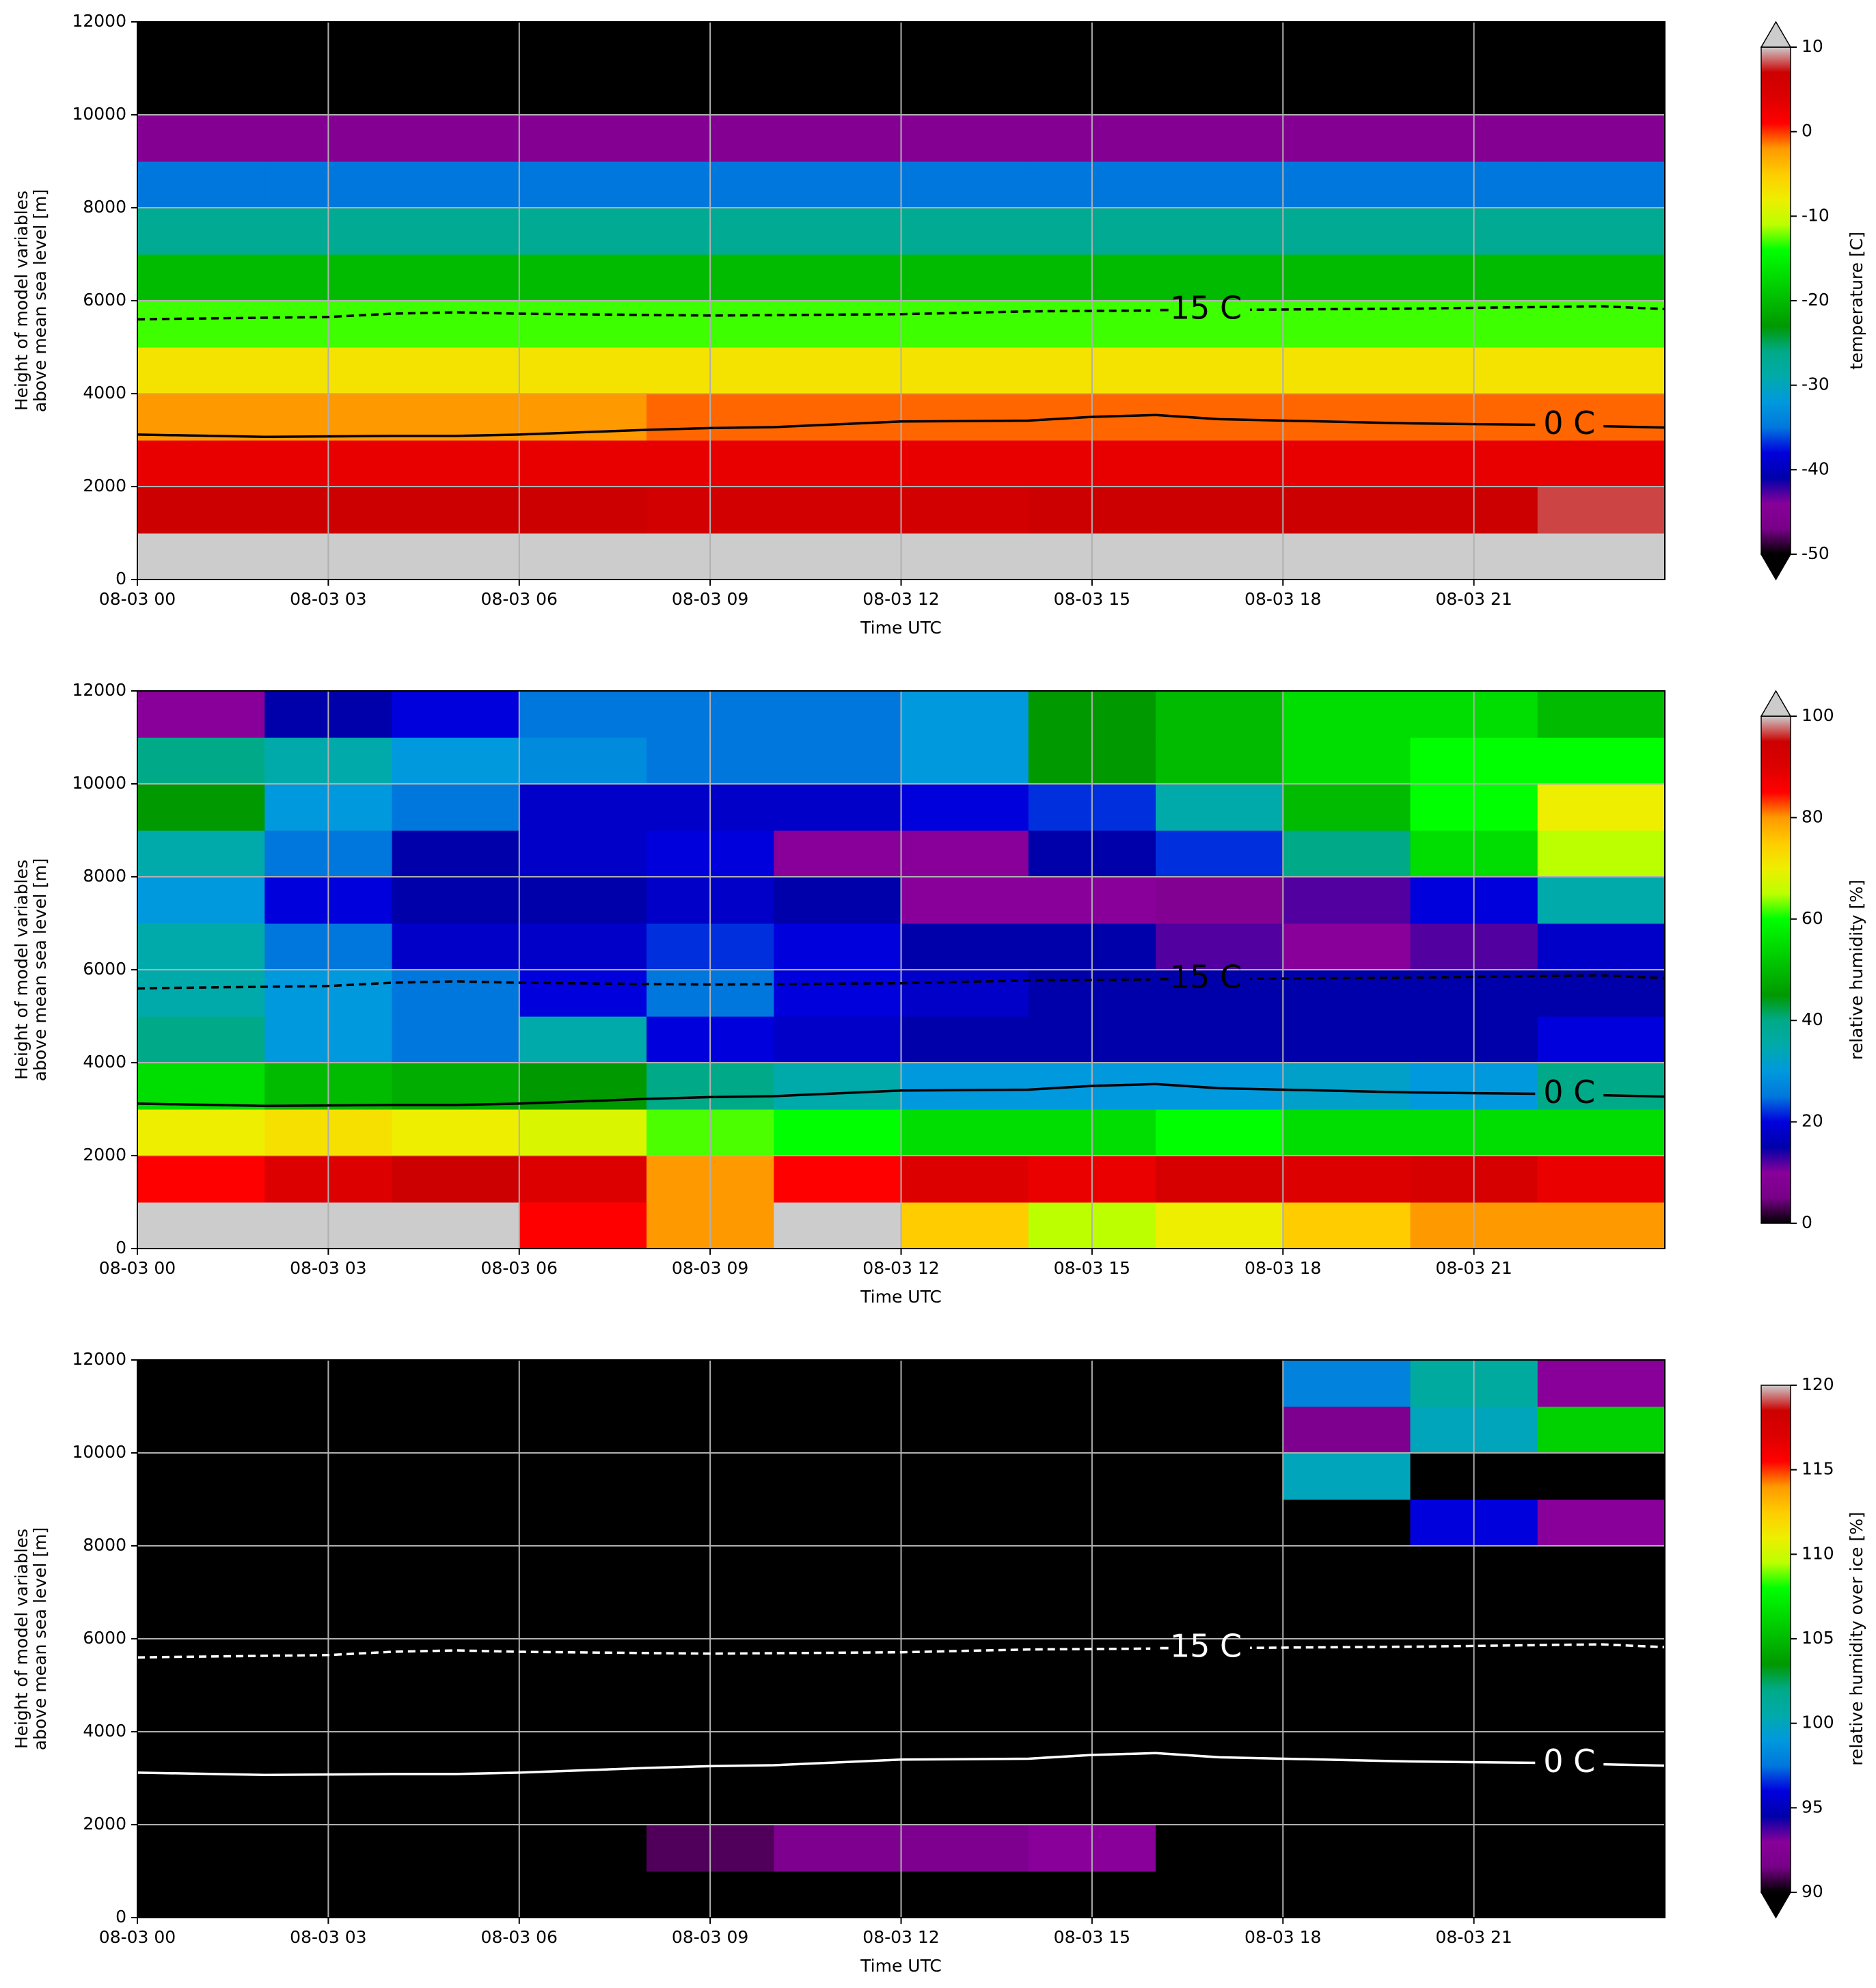  What do you see at coordinates (104, 1062) in the screenshot?
I see `y-tick-label: 4000` at bounding box center [104, 1062].